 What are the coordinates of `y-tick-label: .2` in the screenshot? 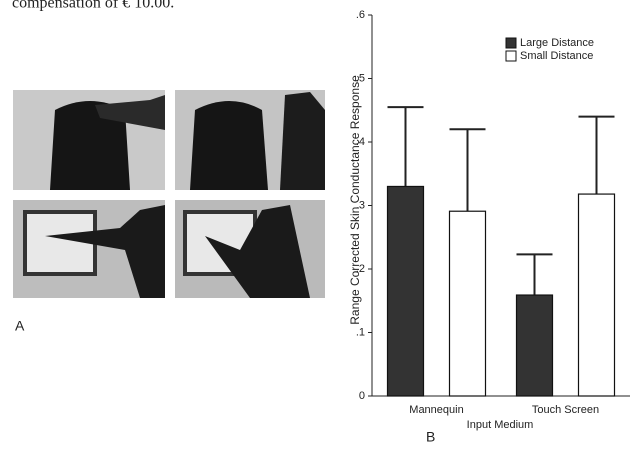 It's located at (360, 269).